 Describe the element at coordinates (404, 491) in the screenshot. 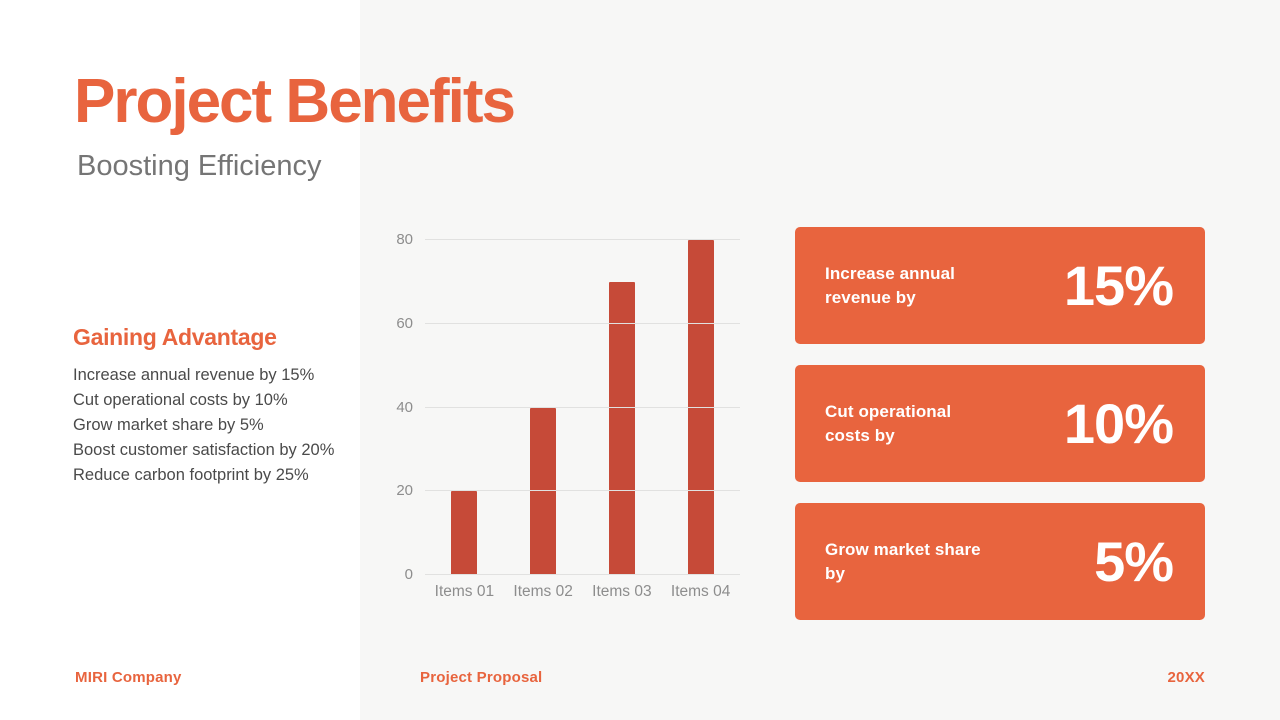

I see `y-axis-tick: 20` at that location.